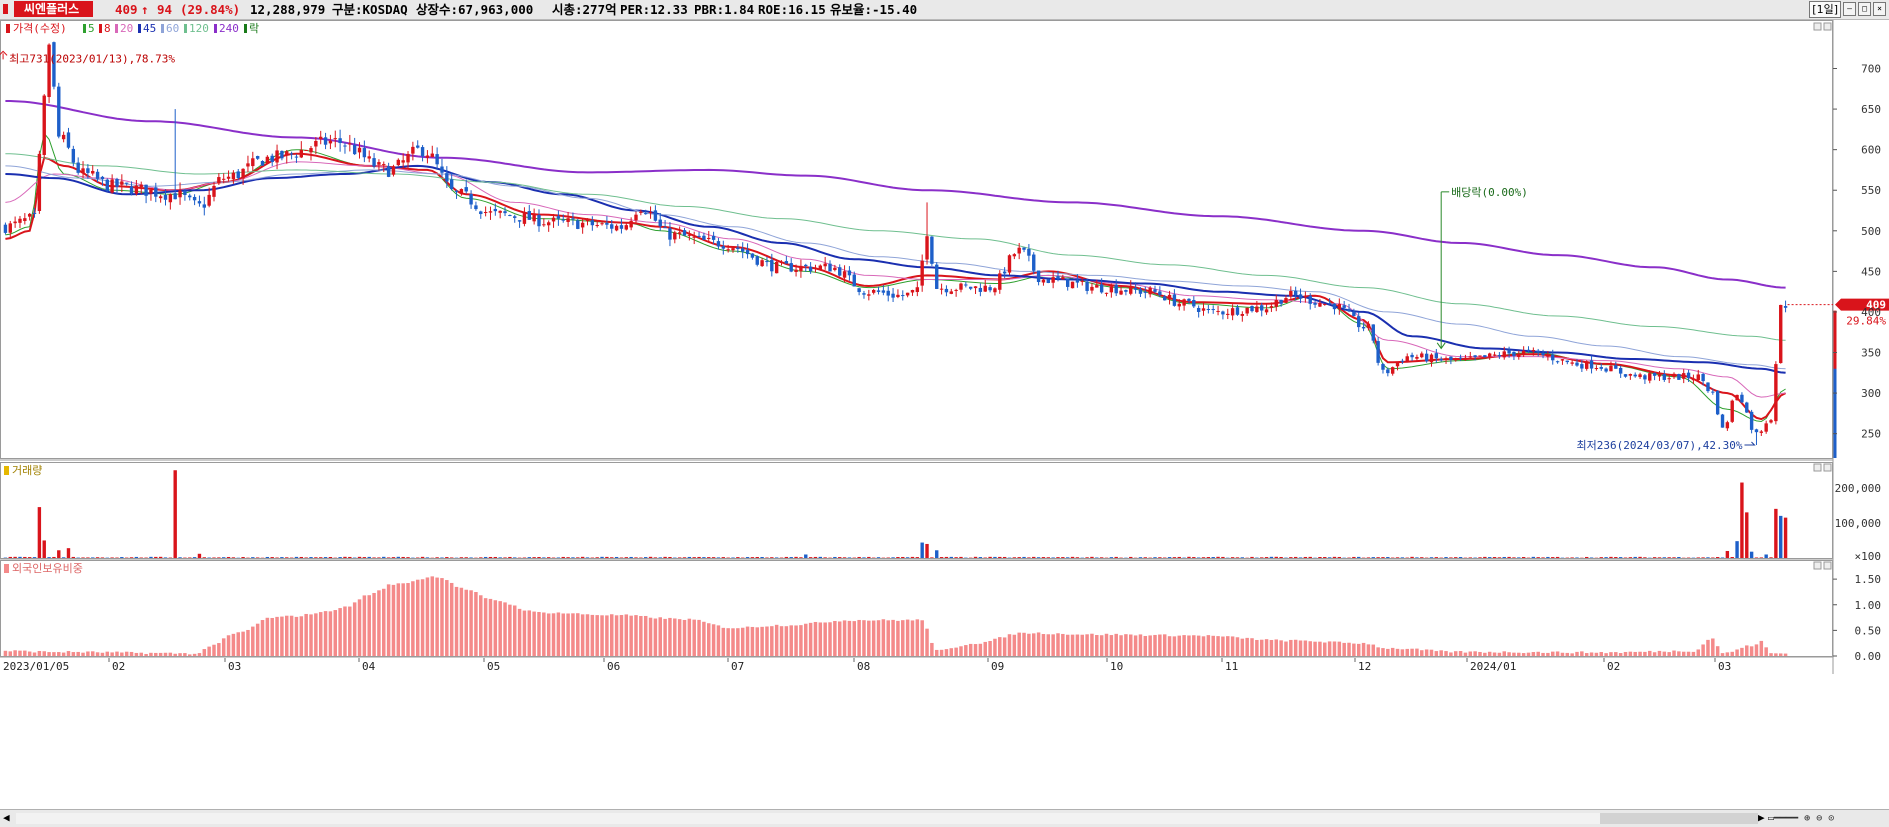  Describe the element at coordinates (6, 817) in the screenshot. I see `scroll-left-icon: ◀` at that location.